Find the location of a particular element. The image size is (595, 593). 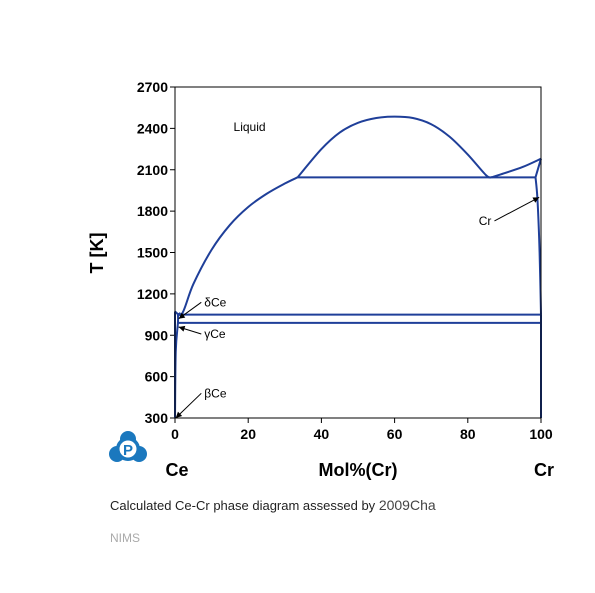

phase-line-cr-solvus-upper is located at coordinates (538, 168).